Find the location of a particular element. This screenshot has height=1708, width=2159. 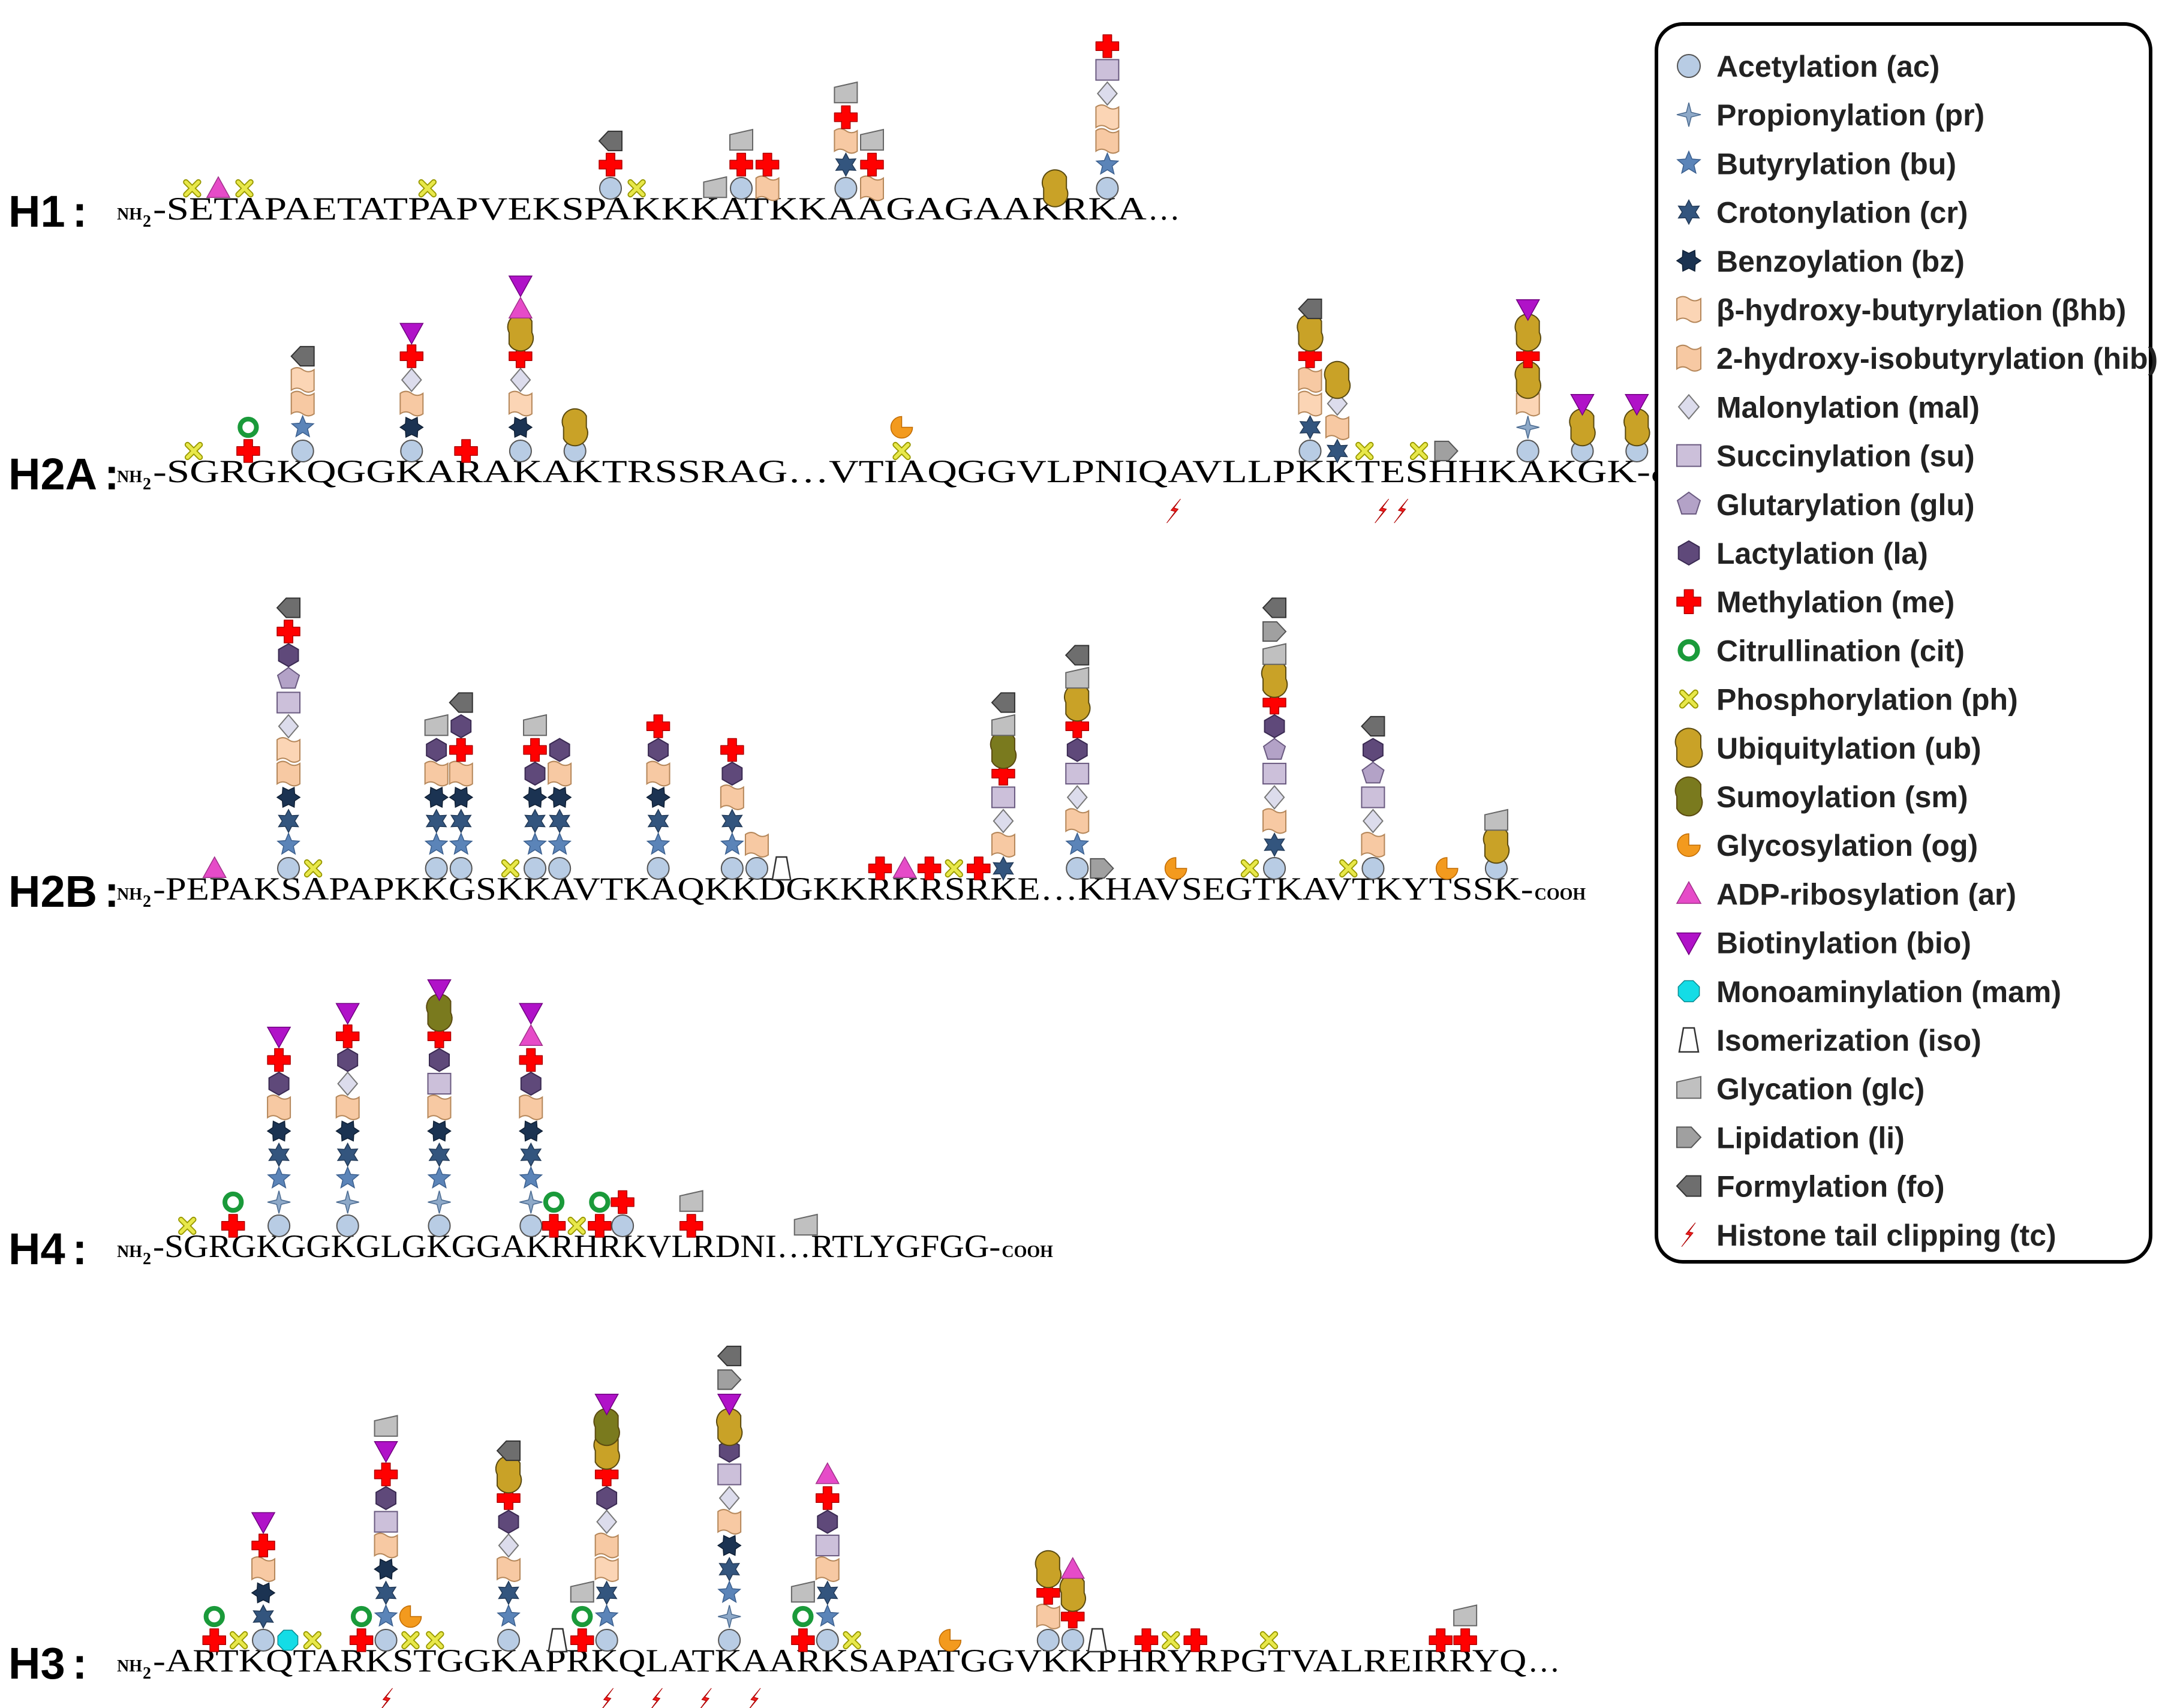

legend-label: Isomerization (iso) is located at coordinates (1849, 1040).